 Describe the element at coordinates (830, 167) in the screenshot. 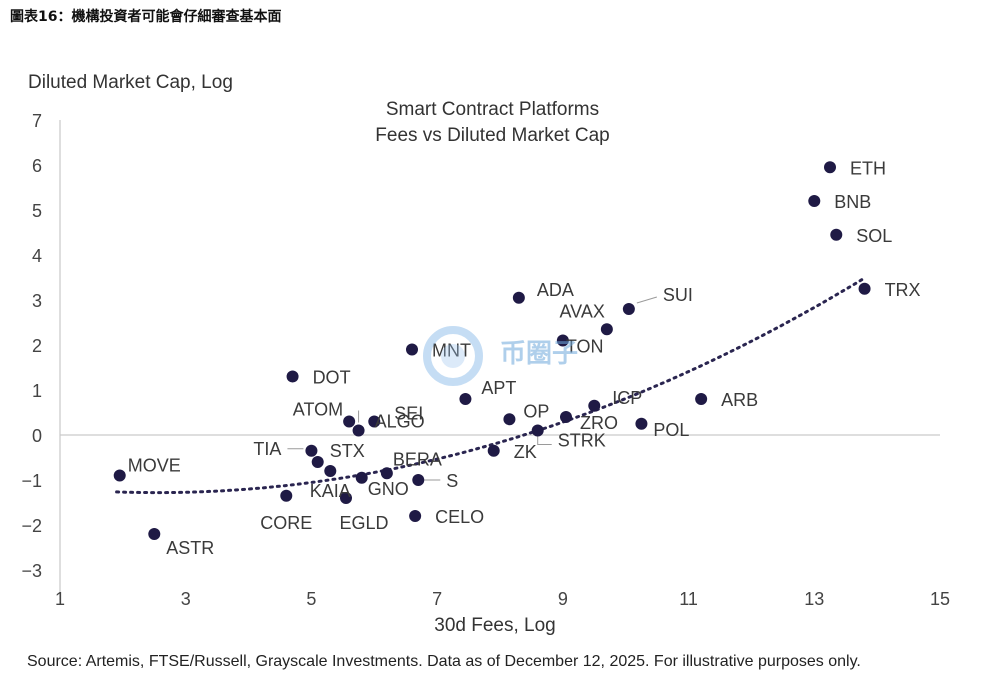

I see `data-point-eth` at that location.